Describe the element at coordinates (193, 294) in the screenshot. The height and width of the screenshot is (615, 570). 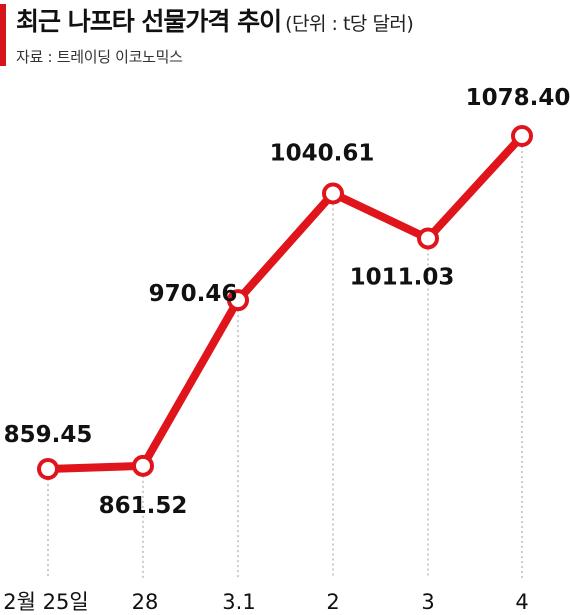
I see `value-label: 970.46` at that location.